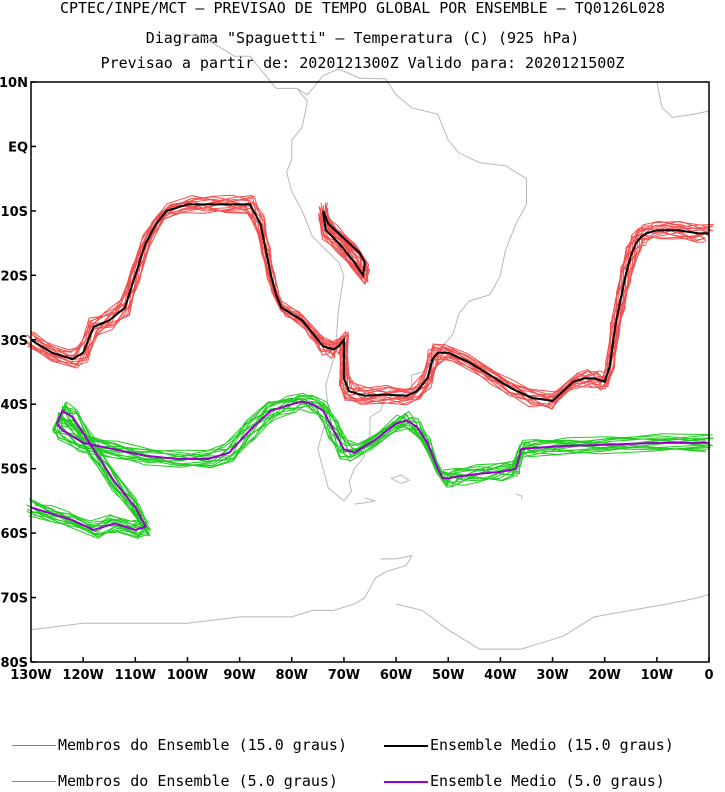 This screenshot has height=792, width=725. I want to click on legend-label-mean-5: Ensemble Medio (5.0 graus), so click(547, 781).